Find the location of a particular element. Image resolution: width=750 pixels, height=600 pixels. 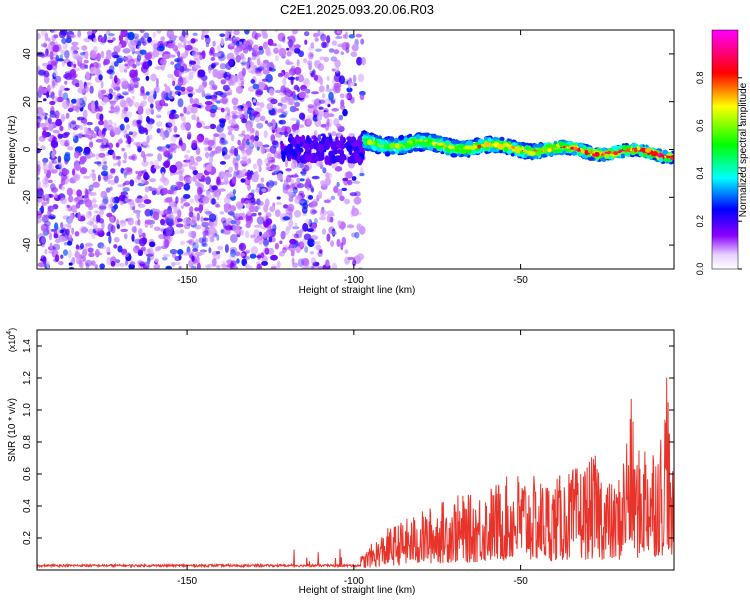

multiplier-exponent: 4 is located at coordinates (9, 333).